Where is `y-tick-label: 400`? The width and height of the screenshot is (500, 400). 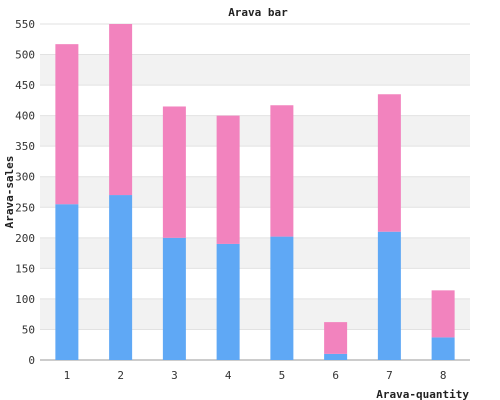 y-tick-label: 400 is located at coordinates (25, 116).